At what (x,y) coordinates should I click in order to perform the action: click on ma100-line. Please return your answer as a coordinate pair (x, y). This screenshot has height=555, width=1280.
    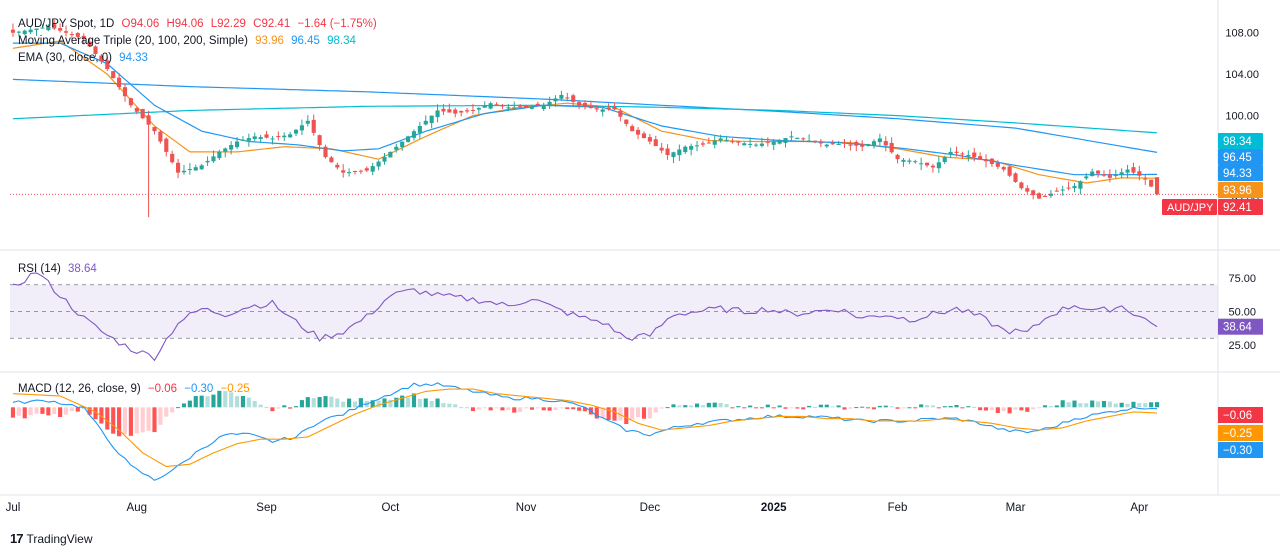
    Looking at the image, I should click on (585, 115).